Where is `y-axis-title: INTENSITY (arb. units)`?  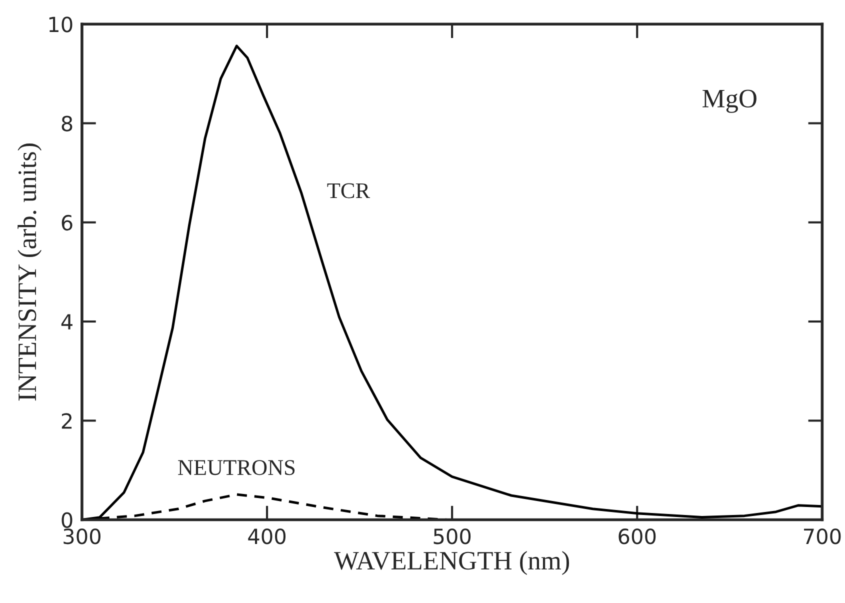
y-axis-title: INTENSITY (arb. units) is located at coordinates (30, 272).